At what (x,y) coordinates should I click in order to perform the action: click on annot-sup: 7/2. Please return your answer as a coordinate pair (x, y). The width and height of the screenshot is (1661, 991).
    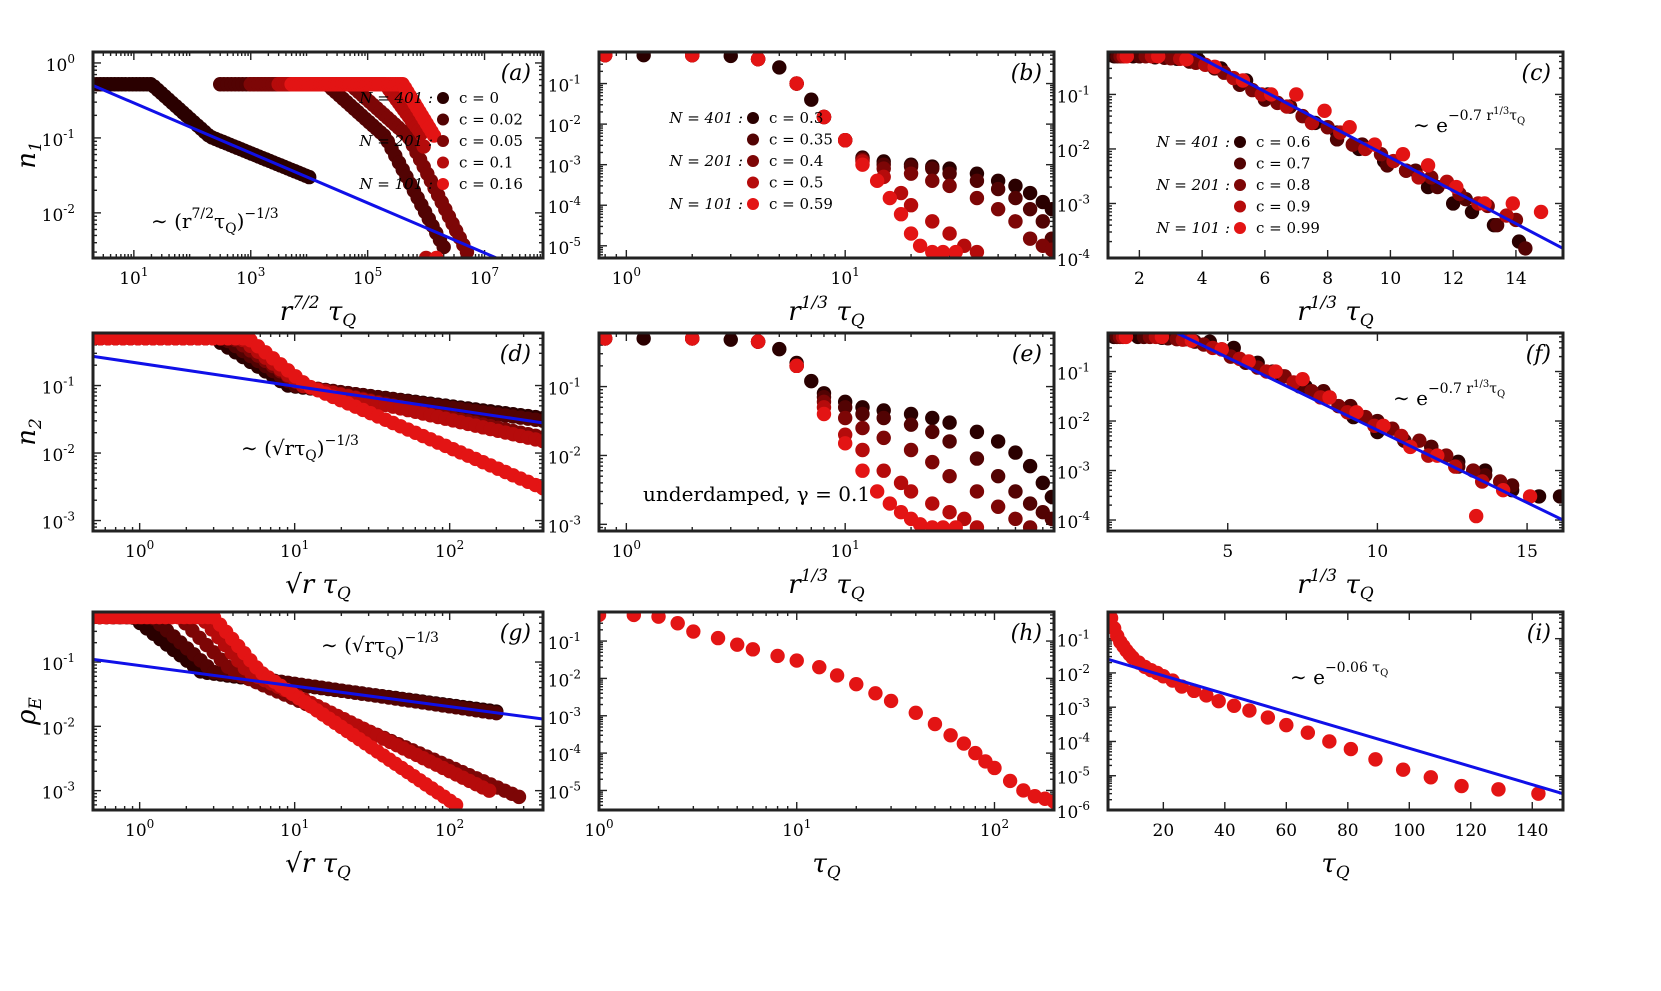
    Looking at the image, I should click on (202, 214).